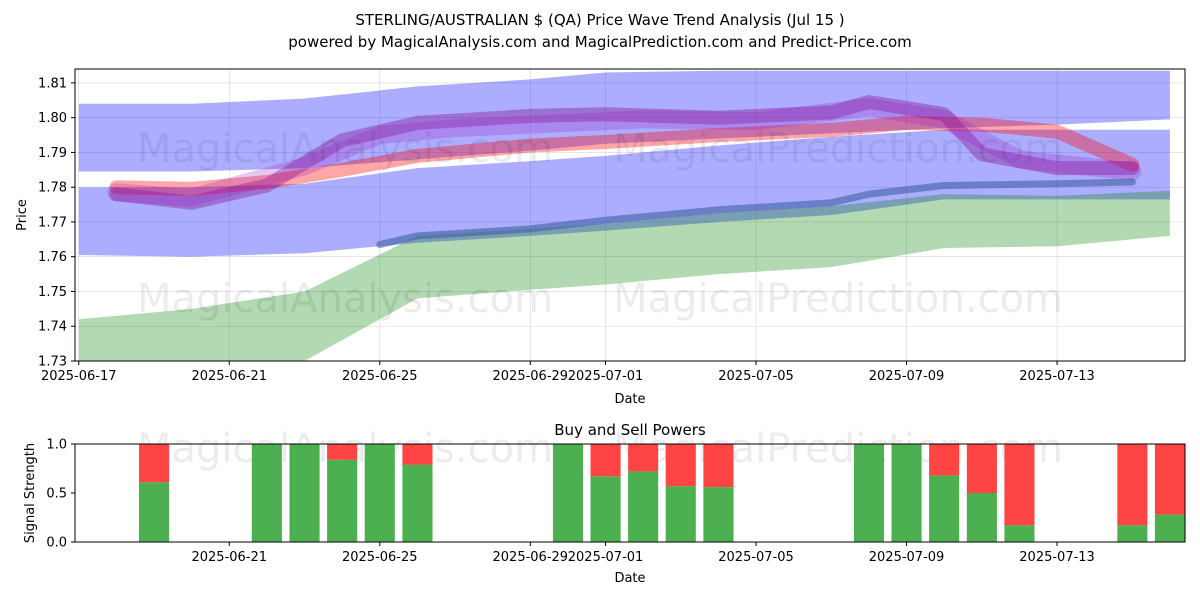 The height and width of the screenshot is (600, 1200). What do you see at coordinates (22, 215) in the screenshot?
I see `price-y-label: Price` at bounding box center [22, 215].